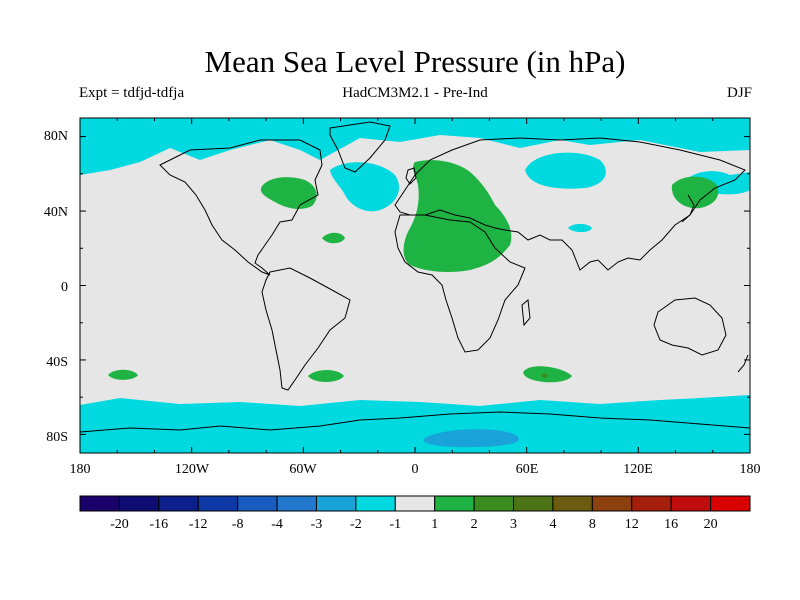  Describe the element at coordinates (238, 524) in the screenshot. I see `colorbar-label: -8` at that location.